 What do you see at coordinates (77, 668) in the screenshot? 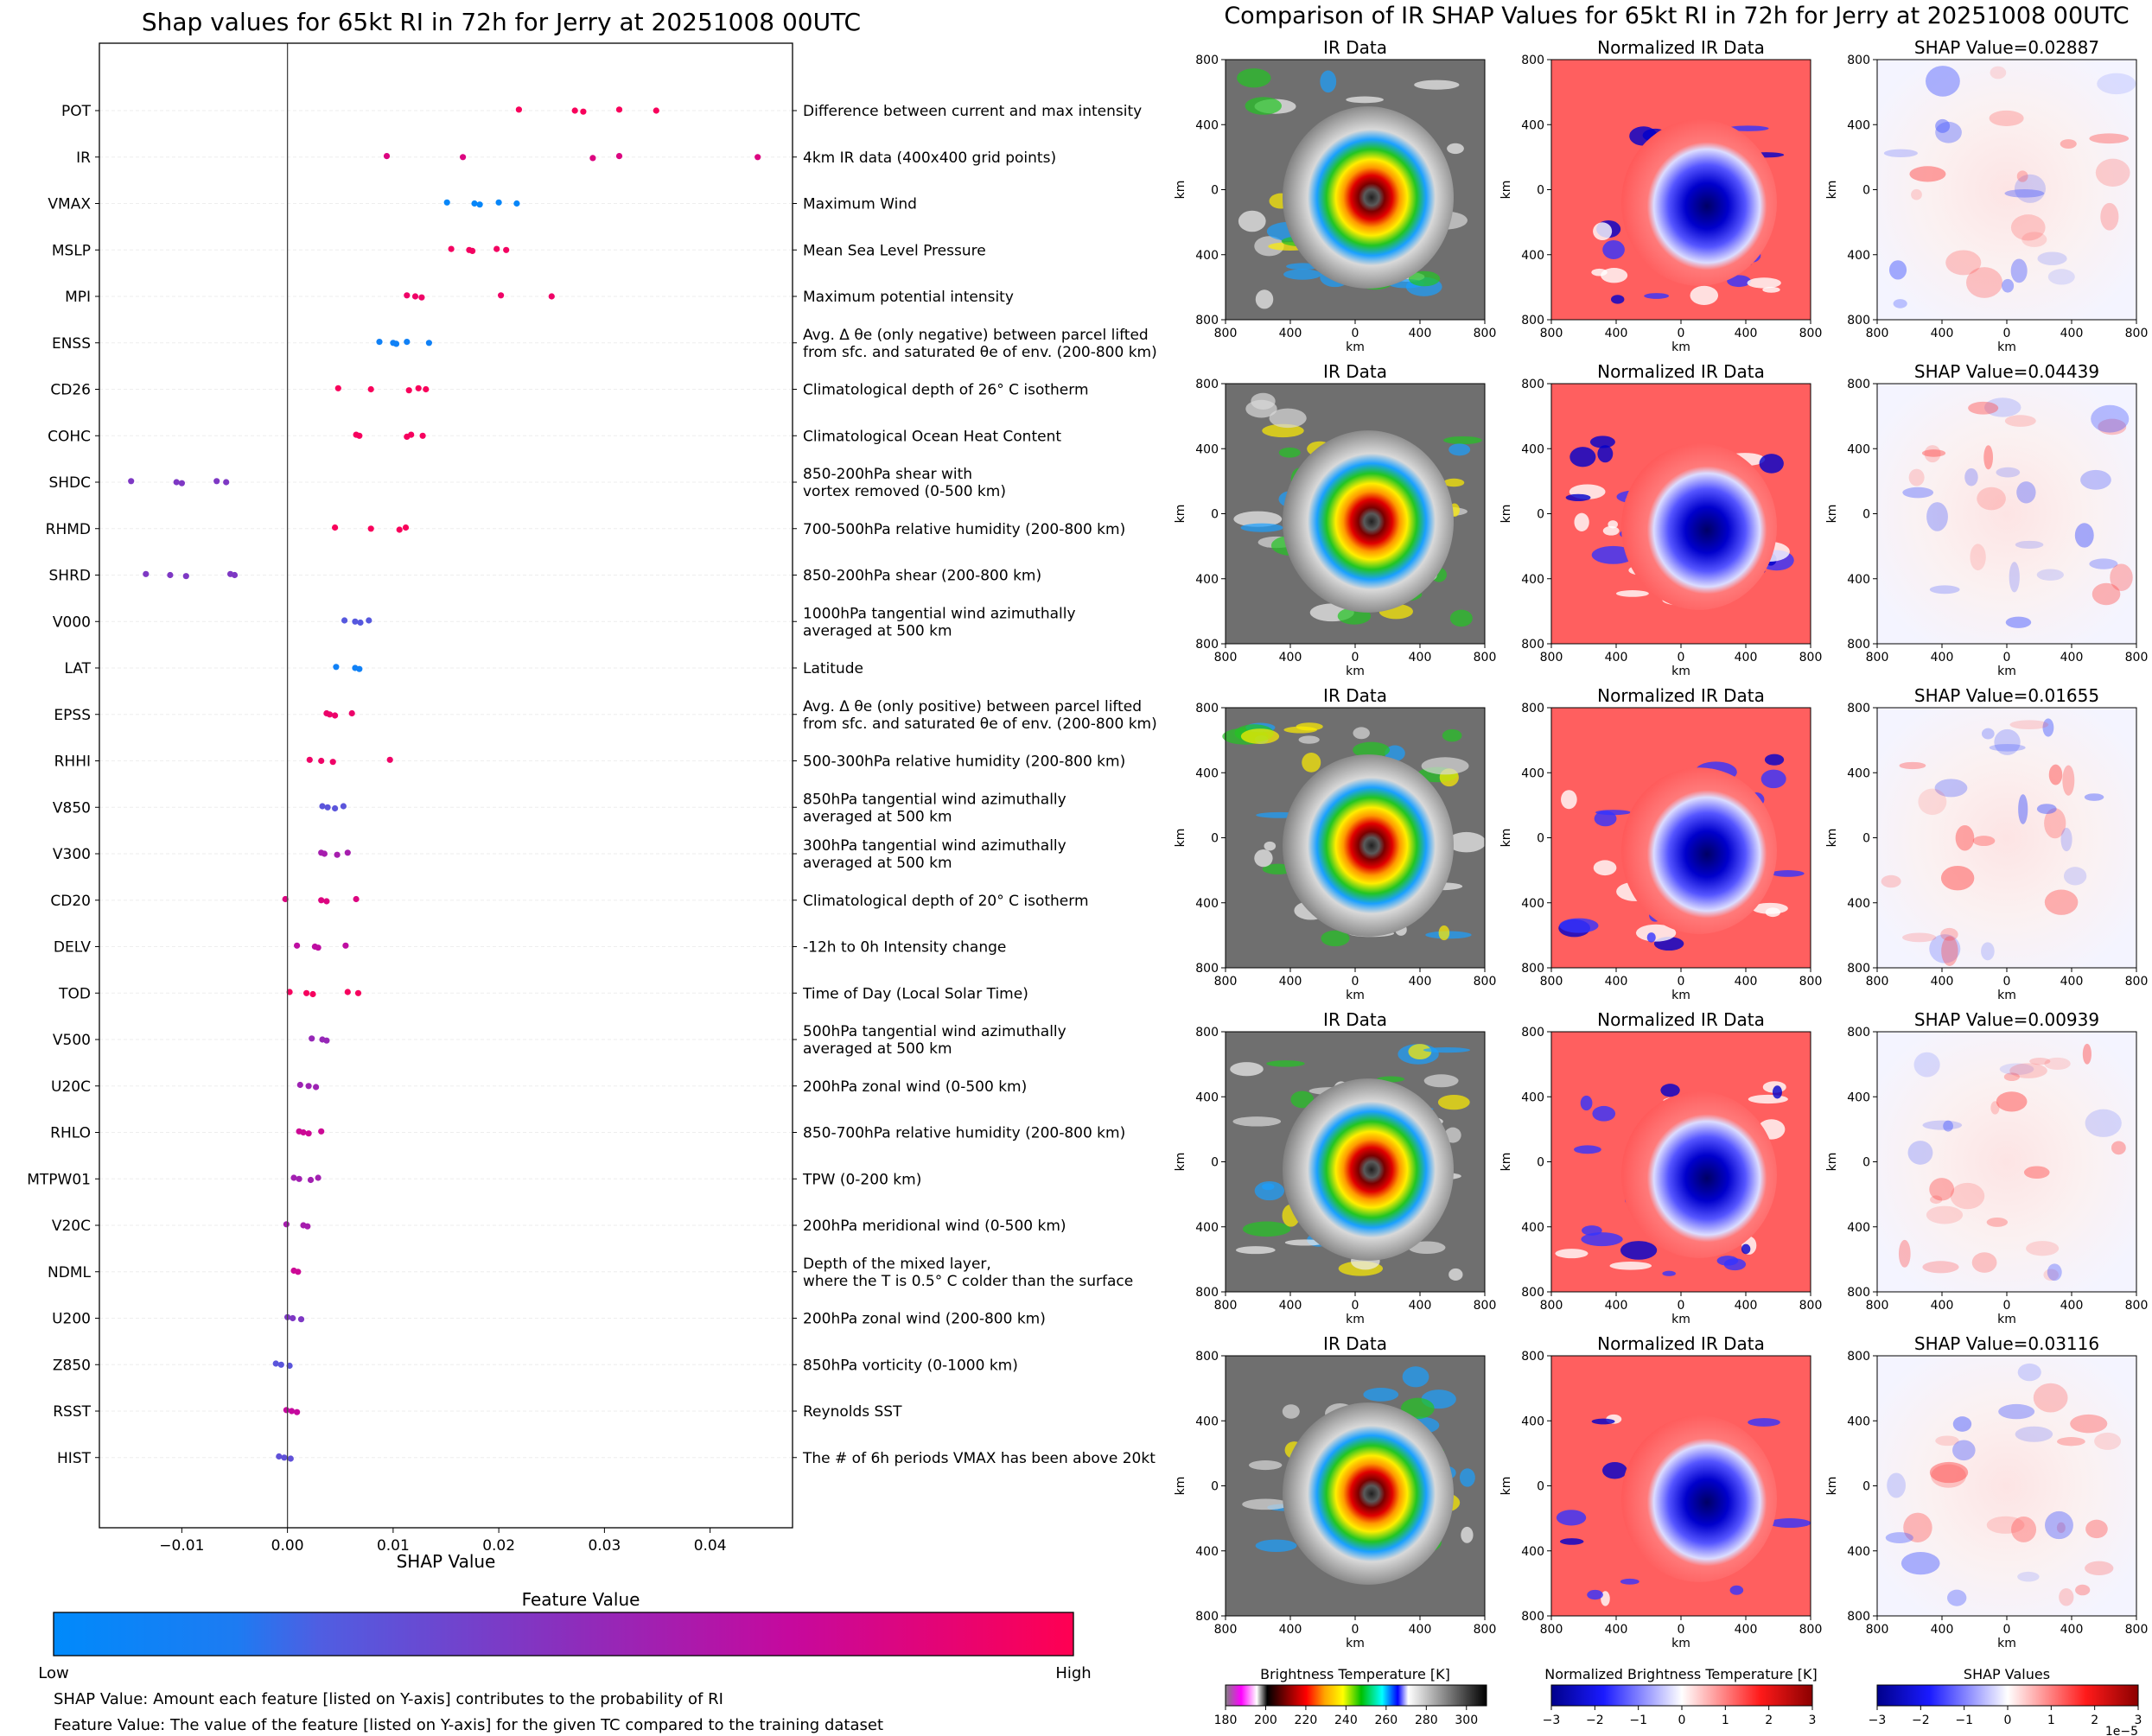
I see `feature-label: LAT` at bounding box center [77, 668].